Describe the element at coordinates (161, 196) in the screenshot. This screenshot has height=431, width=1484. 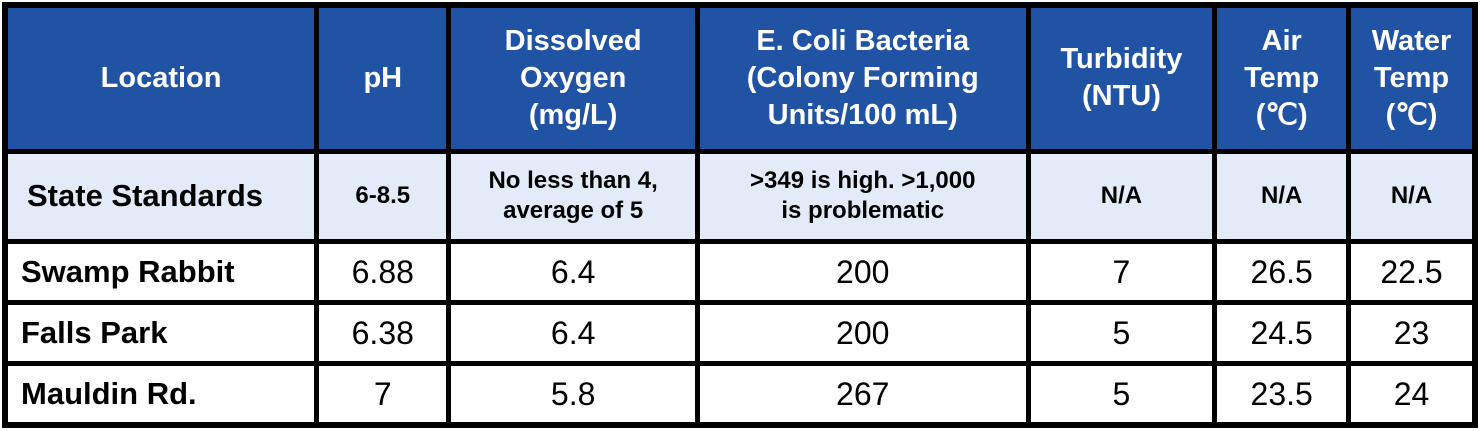
I see `standards-cell-location: State Standards` at that location.